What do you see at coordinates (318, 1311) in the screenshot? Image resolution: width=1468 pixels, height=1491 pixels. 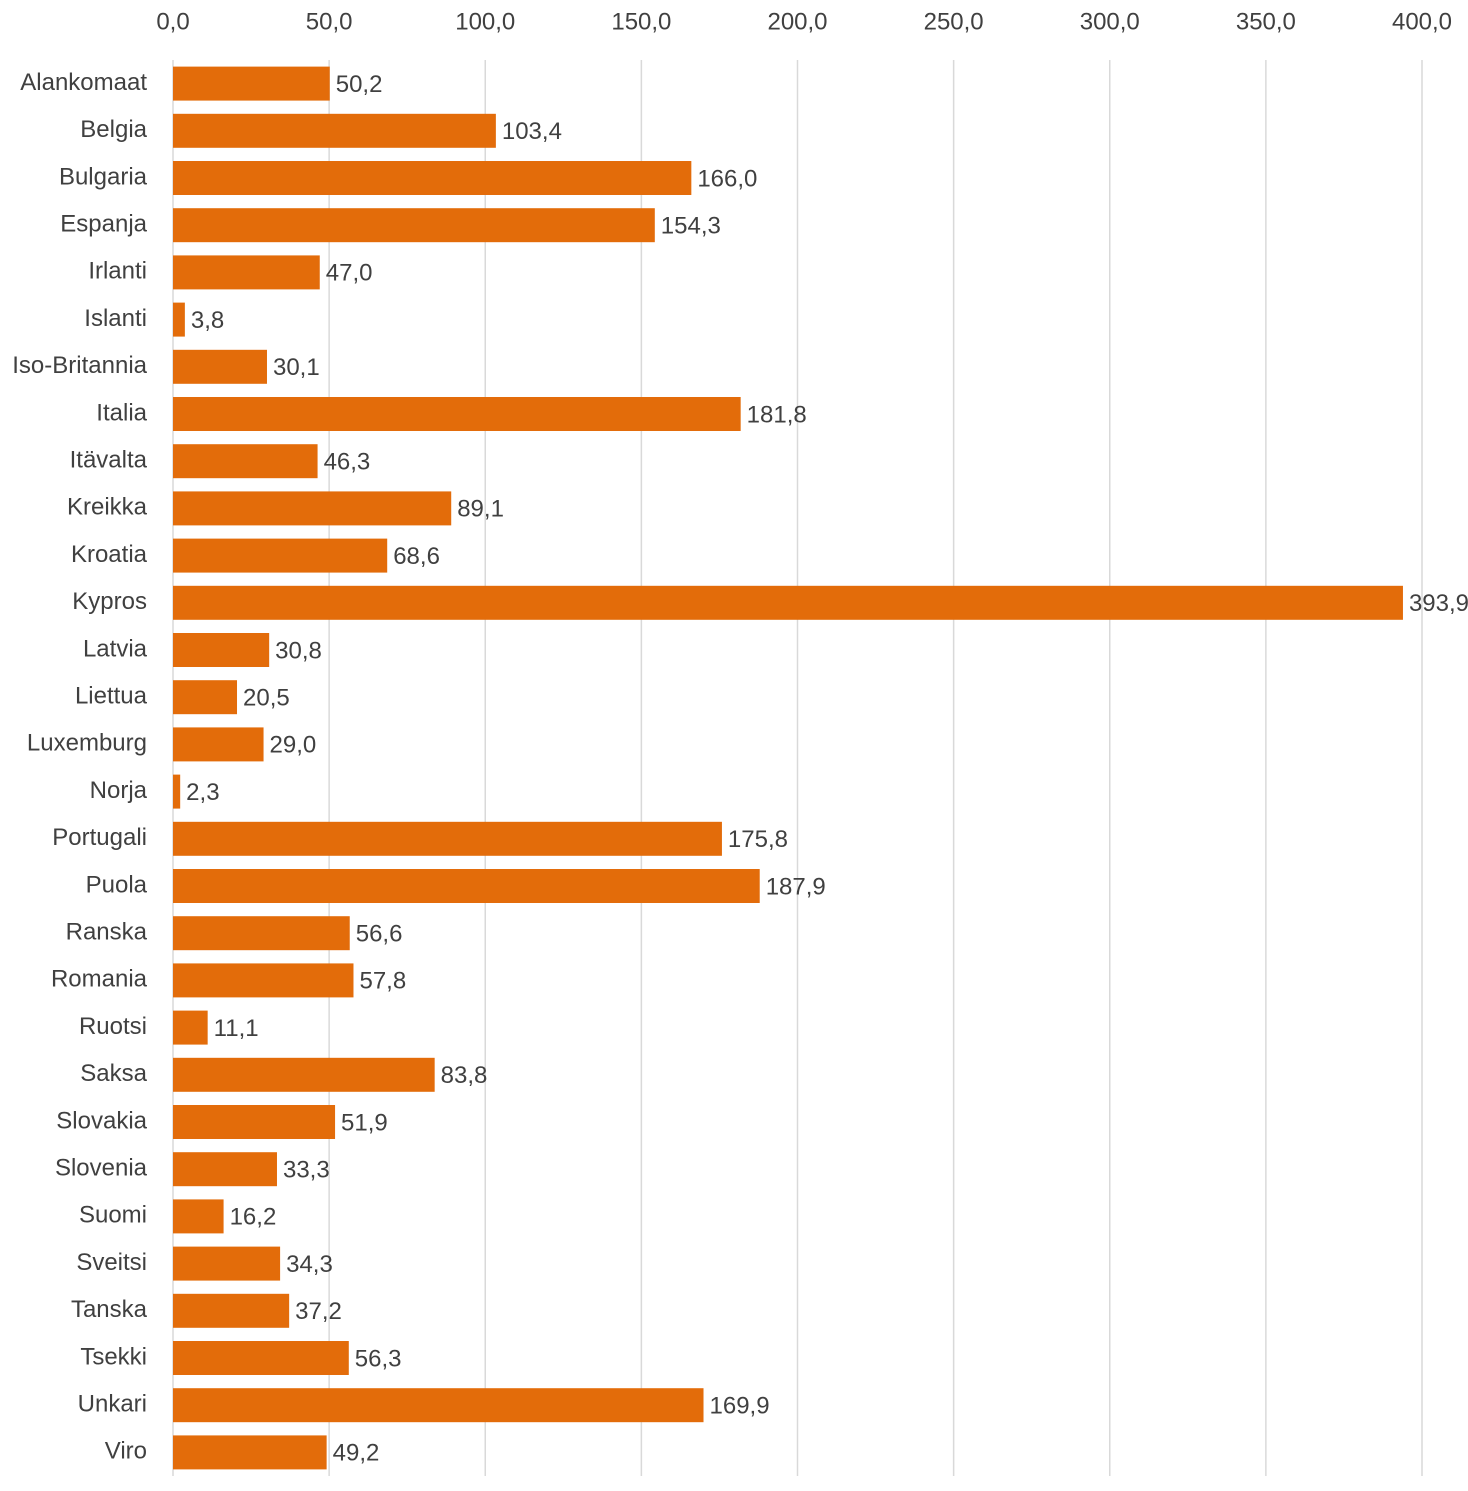 I see `data-label: 37,2` at bounding box center [318, 1311].